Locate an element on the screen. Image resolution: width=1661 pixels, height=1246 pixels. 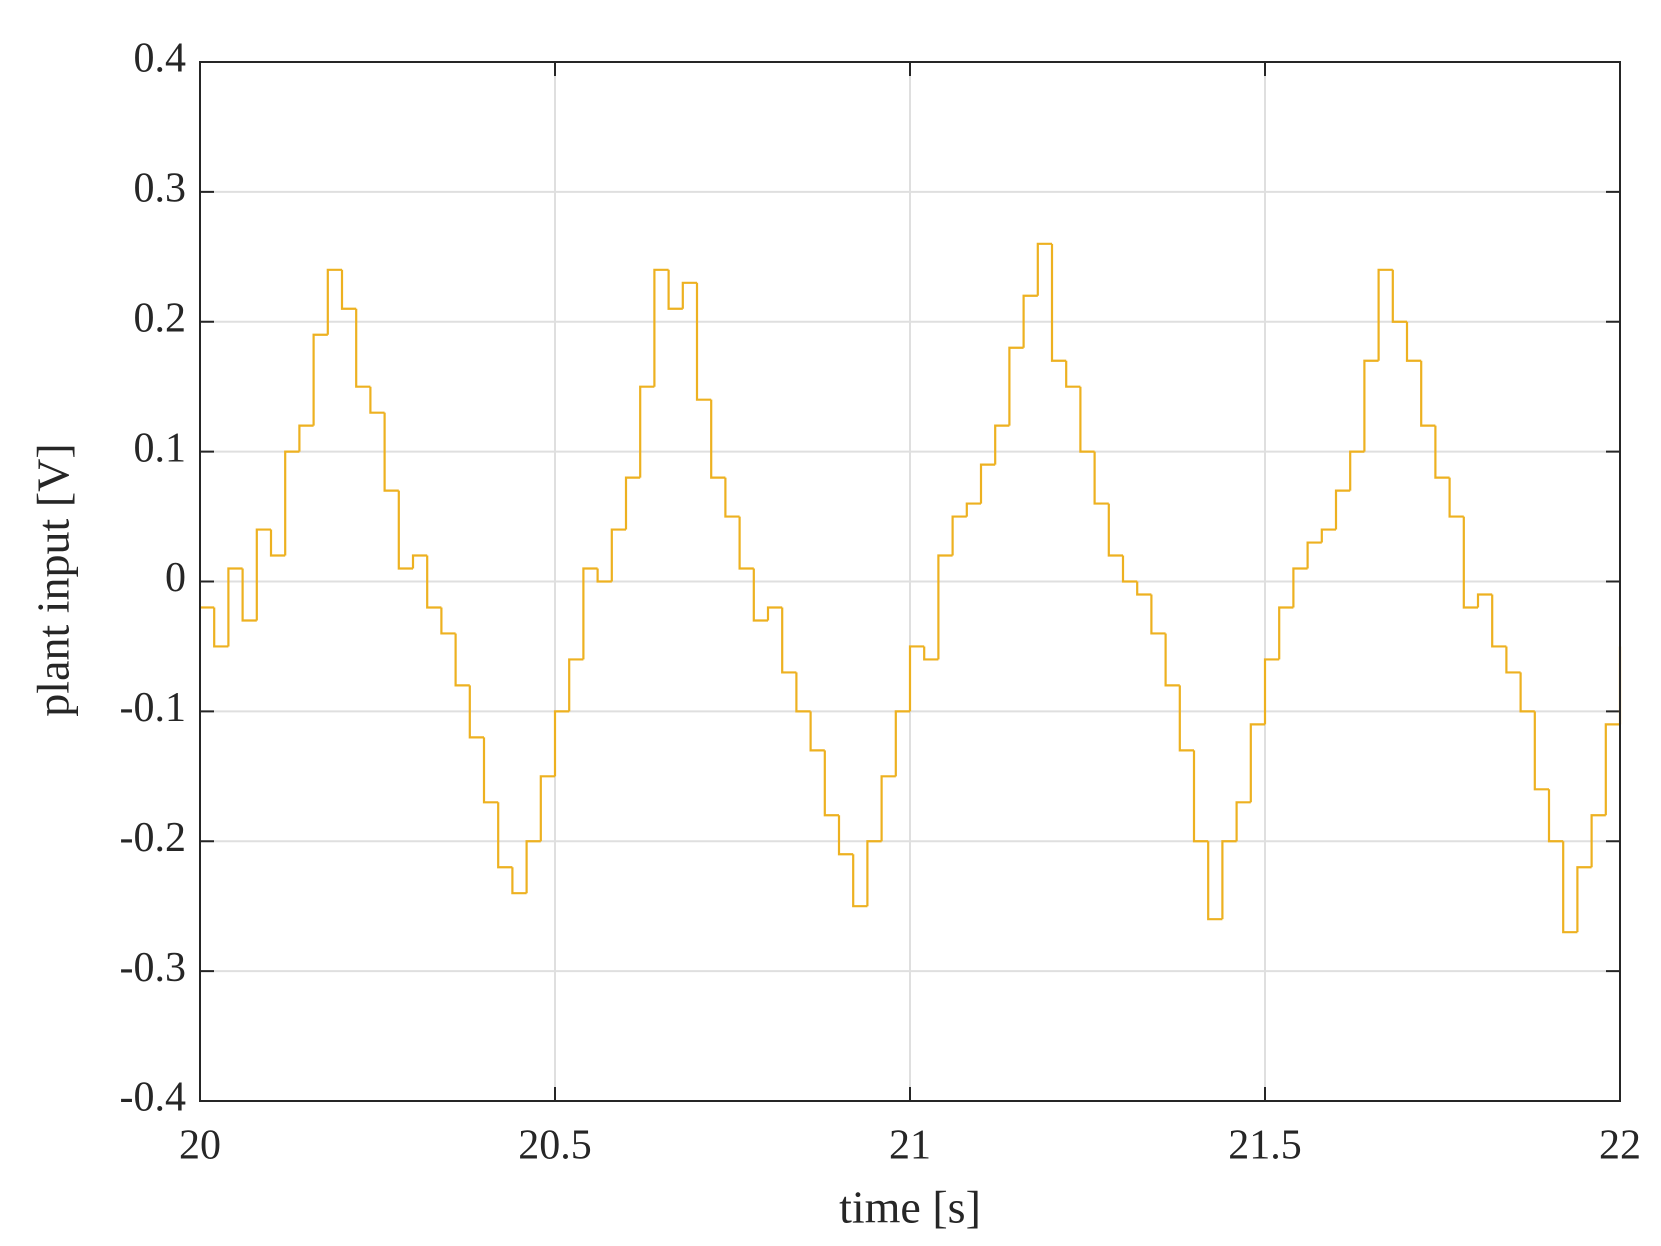
x-tick-label: 21 is located at coordinates (910, 1146).